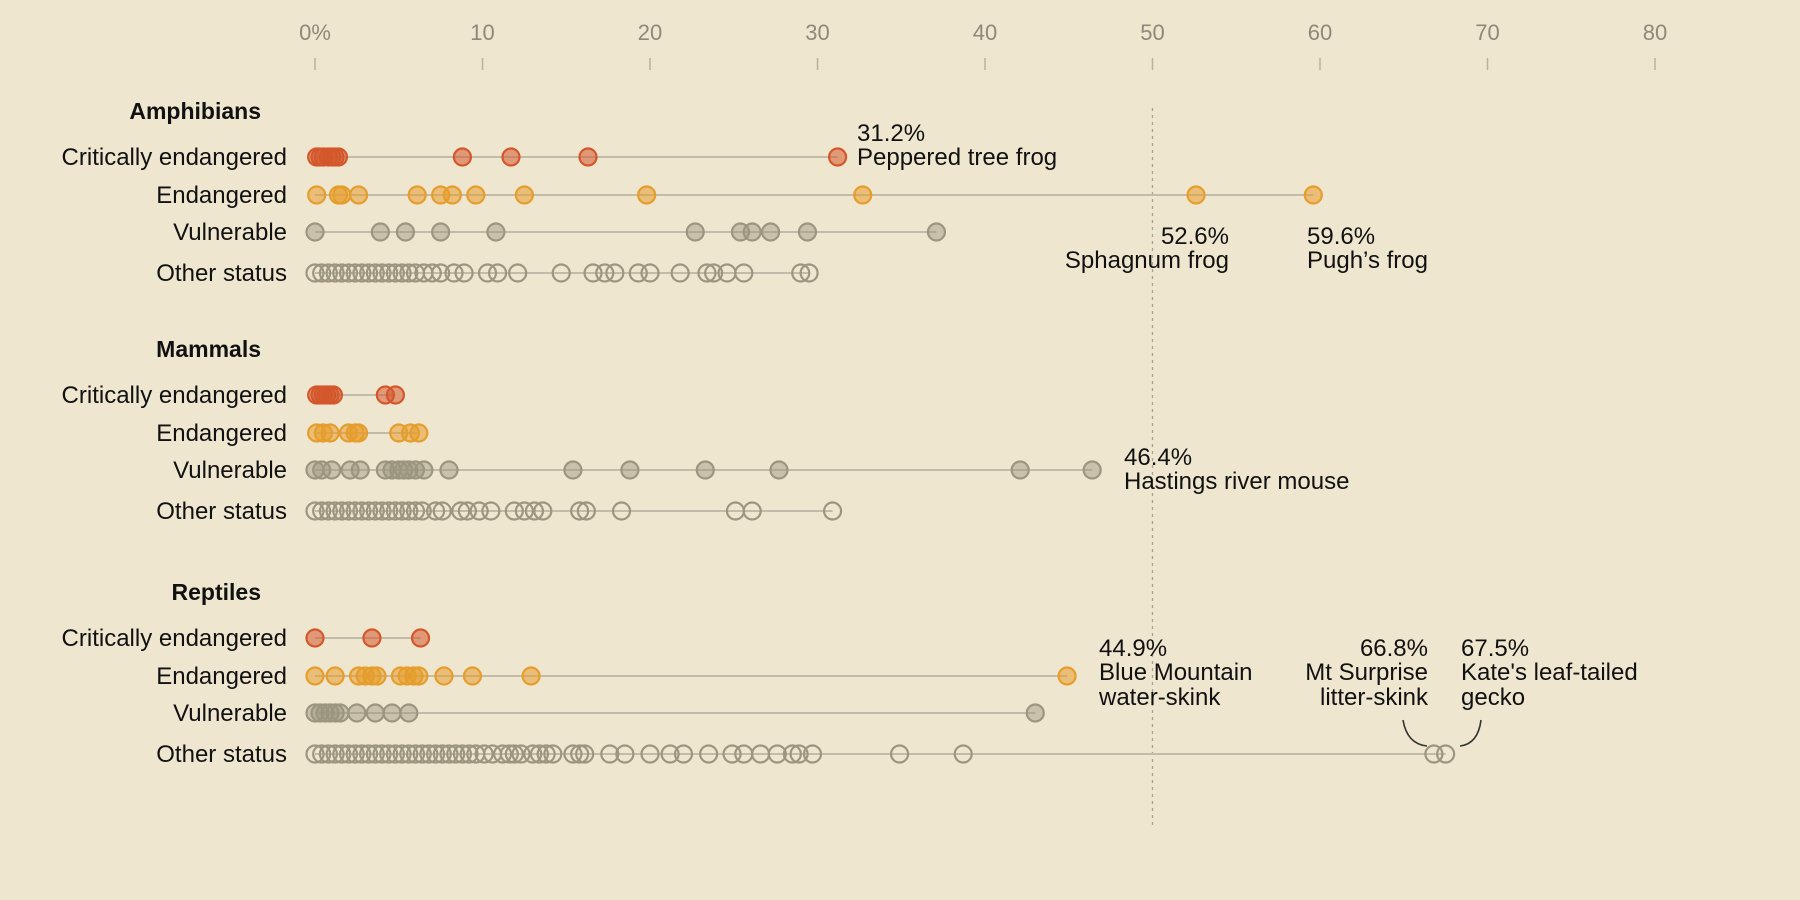 This screenshot has height=900, width=1800. What do you see at coordinates (1495, 648) in the screenshot?
I see `annotation-value: 67.5%` at bounding box center [1495, 648].